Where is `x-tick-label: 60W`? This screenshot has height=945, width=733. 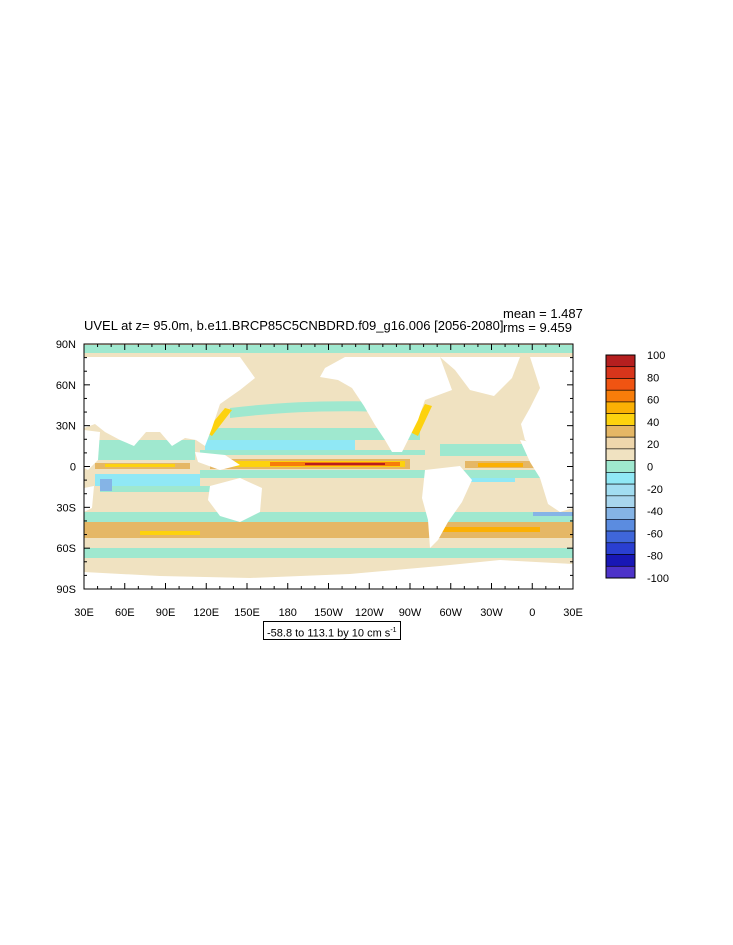
x-tick-label: 60W is located at coordinates (450, 613).